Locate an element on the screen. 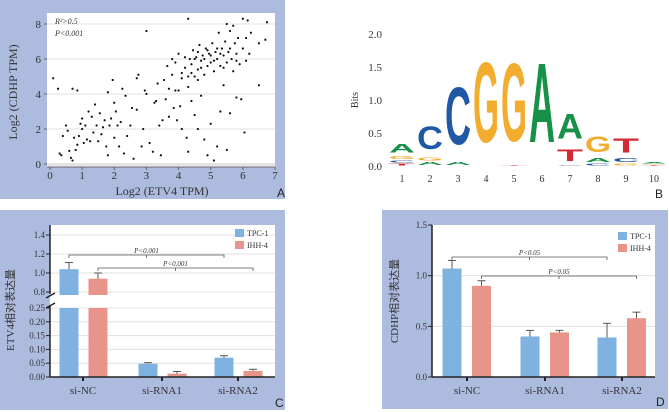  panel-b-ytick-label: 2.0 is located at coordinates (375, 35).